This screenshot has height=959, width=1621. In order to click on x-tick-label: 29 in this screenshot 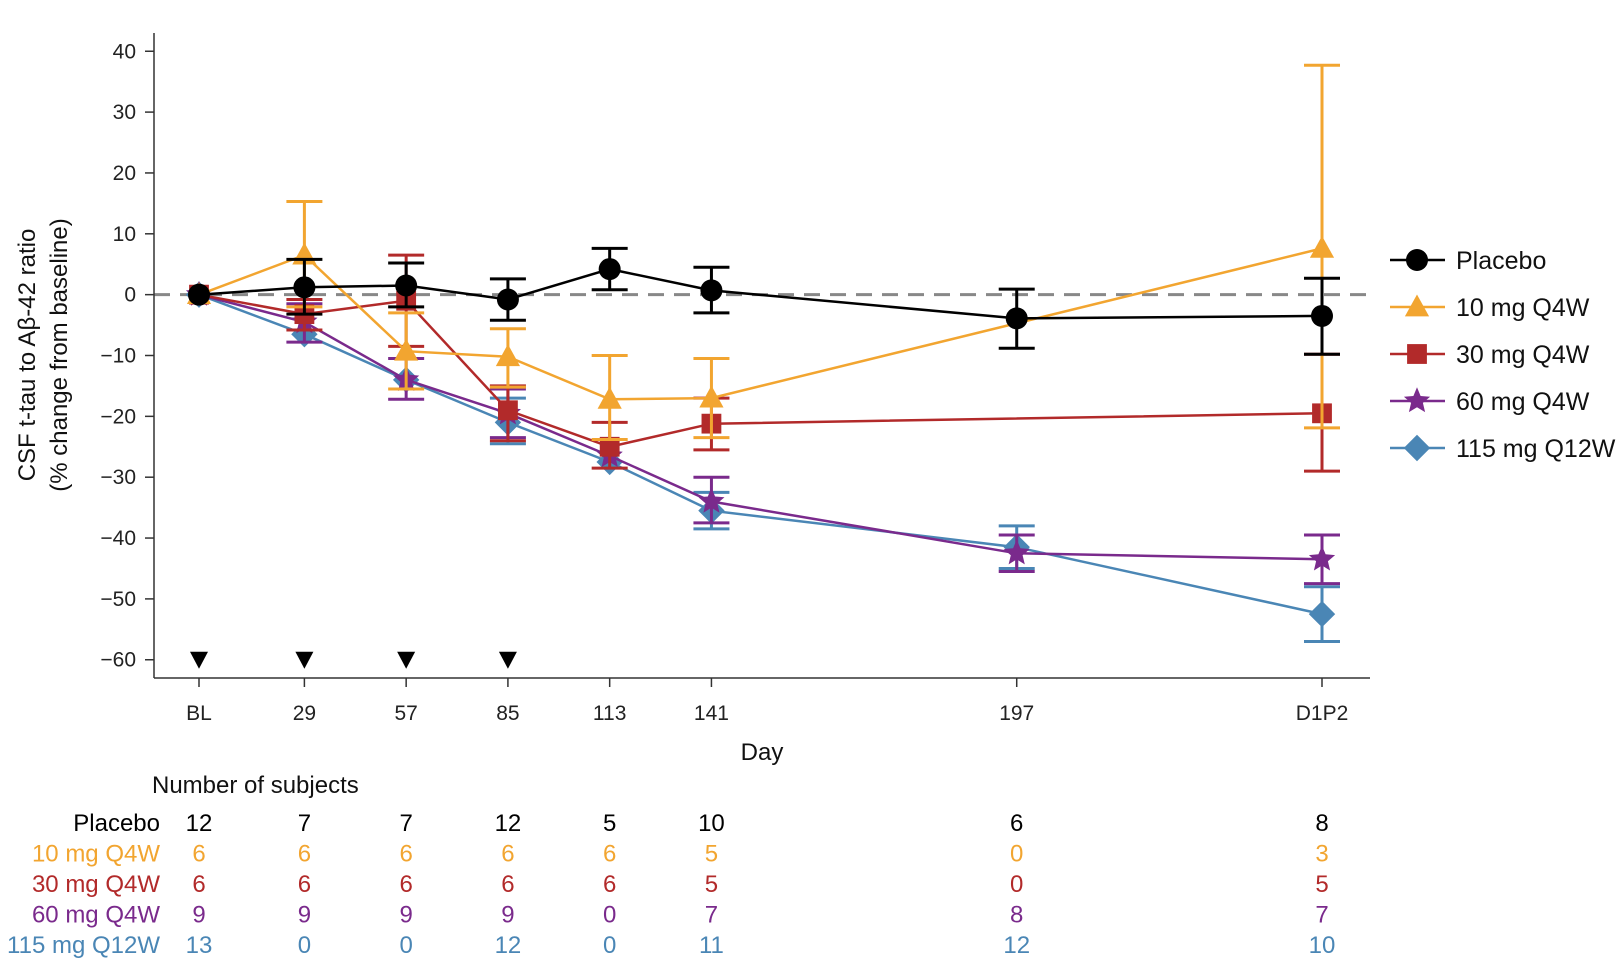, I will do `click(304, 713)`.